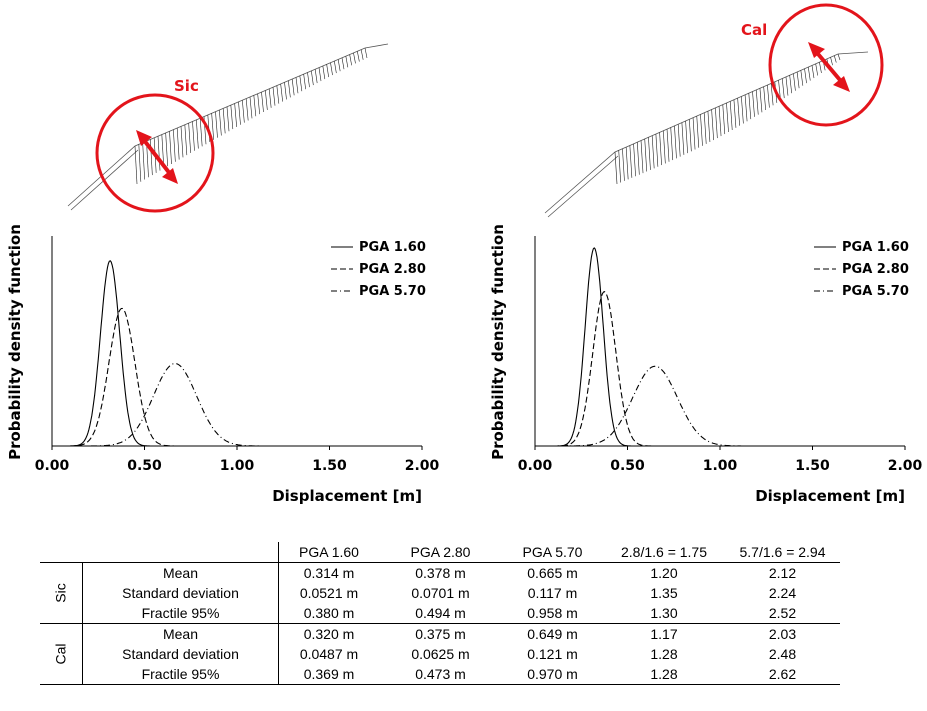  I want to click on x-tick-label: 1.50, so click(812, 466).